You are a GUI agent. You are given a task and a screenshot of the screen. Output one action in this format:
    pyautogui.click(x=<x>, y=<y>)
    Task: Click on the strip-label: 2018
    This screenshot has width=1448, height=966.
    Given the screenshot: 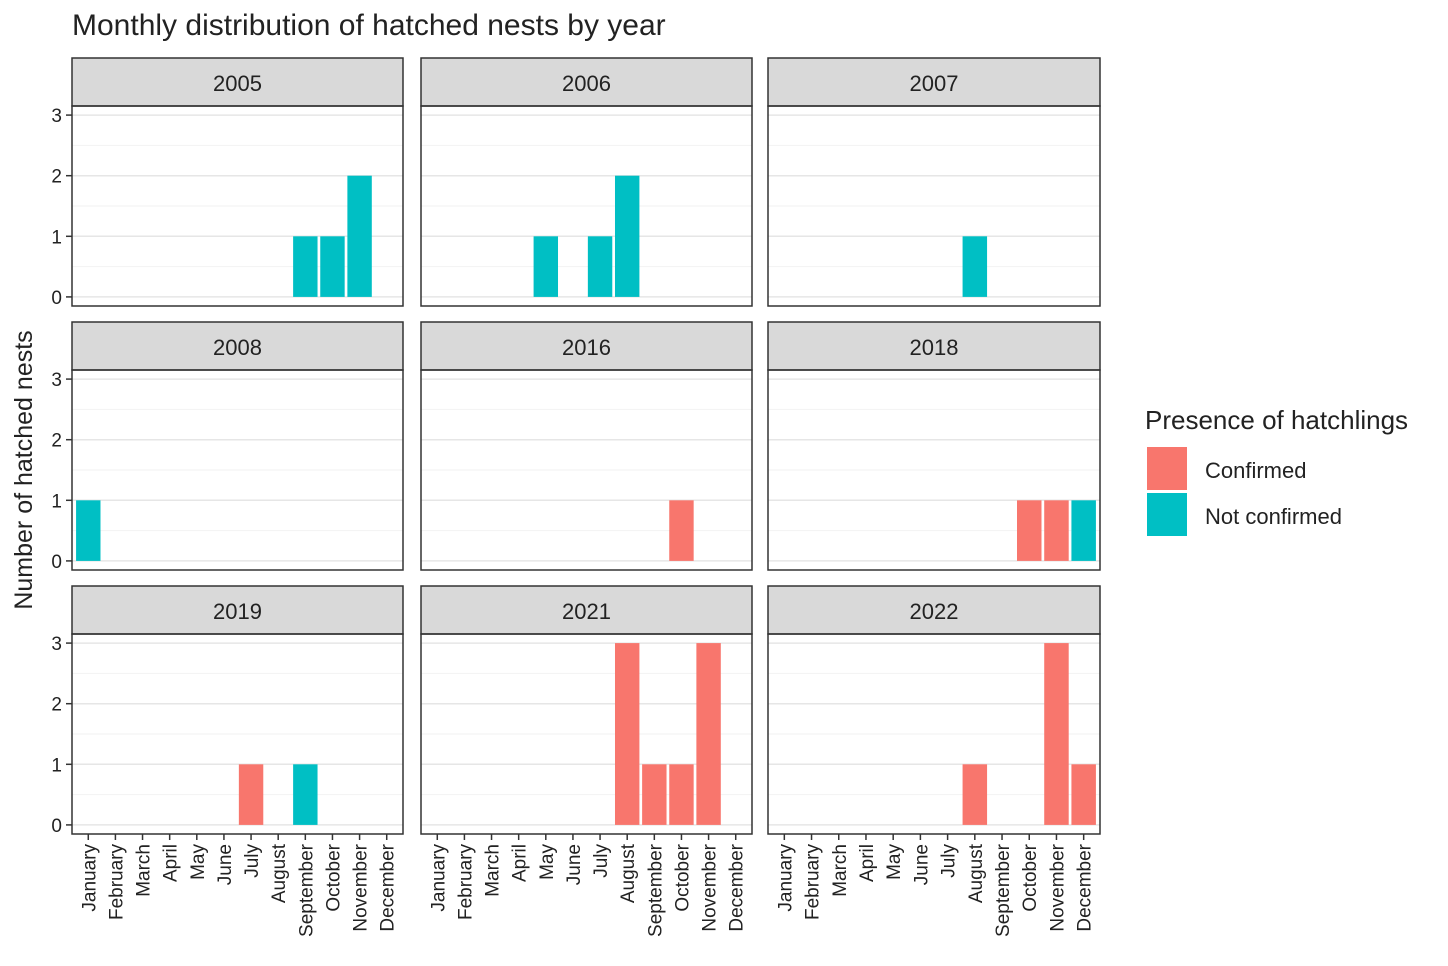 What is the action you would take?
    pyautogui.click(x=934, y=347)
    